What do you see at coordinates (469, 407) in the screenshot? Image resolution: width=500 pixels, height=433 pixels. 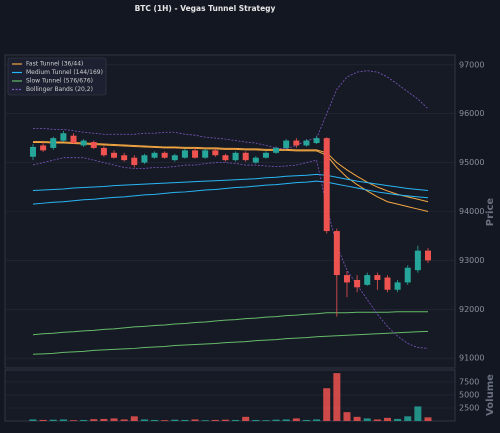 I see `volume-tick-label: 2500` at bounding box center [469, 407].